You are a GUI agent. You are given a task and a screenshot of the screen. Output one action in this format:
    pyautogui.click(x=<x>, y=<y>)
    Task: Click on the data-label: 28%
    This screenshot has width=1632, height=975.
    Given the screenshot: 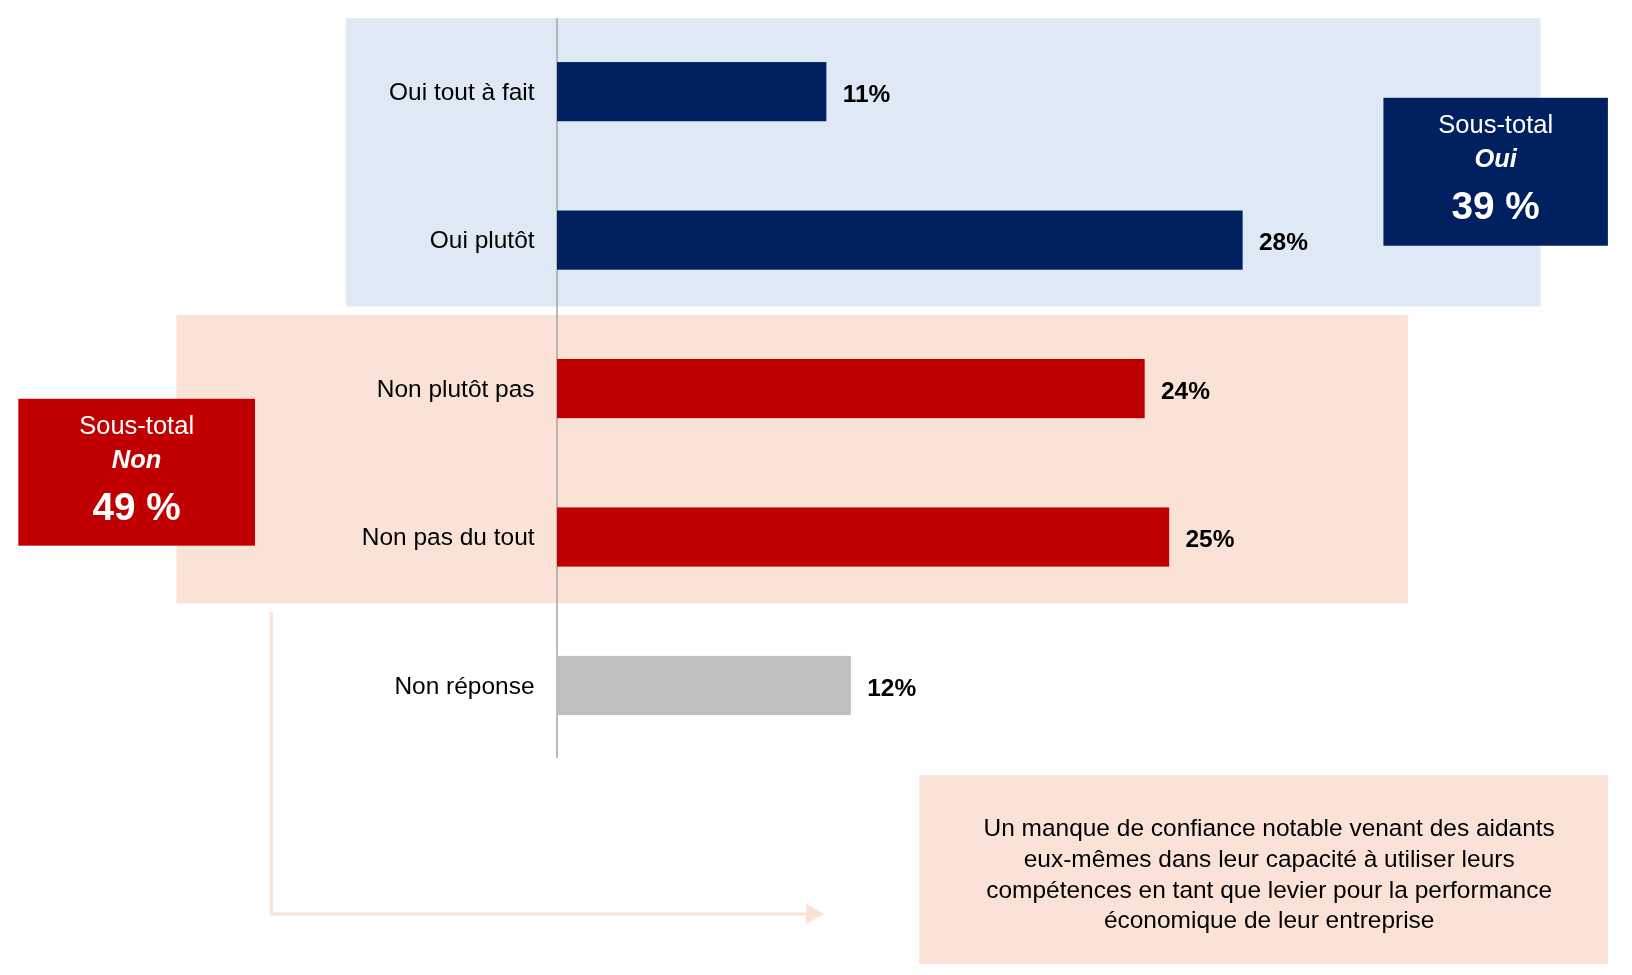 What is the action you would take?
    pyautogui.click(x=1283, y=242)
    